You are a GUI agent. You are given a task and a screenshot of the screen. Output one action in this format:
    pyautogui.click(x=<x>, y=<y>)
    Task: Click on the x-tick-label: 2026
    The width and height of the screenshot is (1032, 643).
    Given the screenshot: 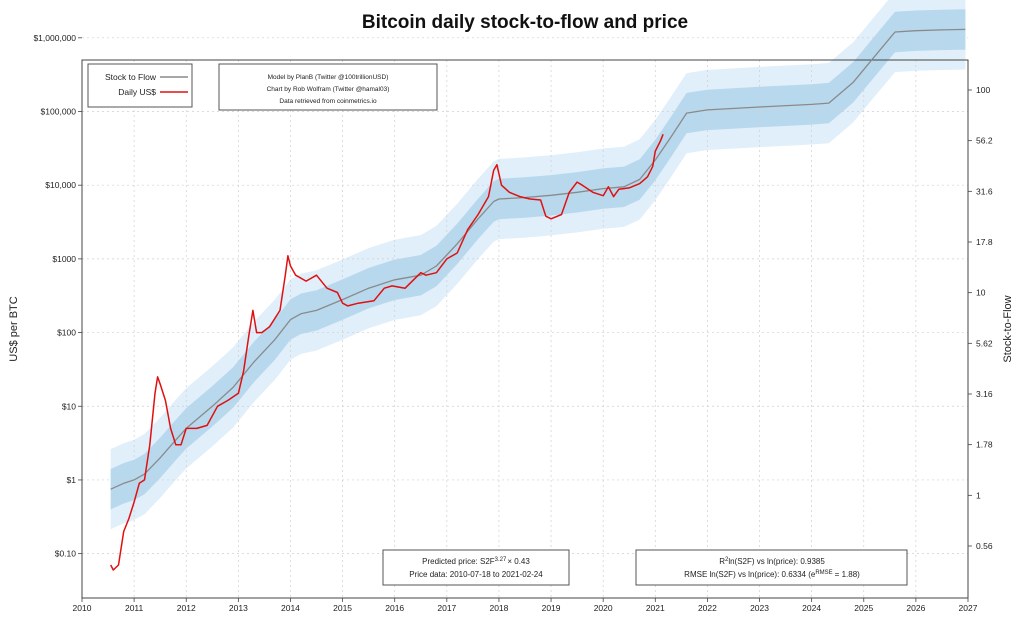 What is the action you would take?
    pyautogui.click(x=915, y=608)
    